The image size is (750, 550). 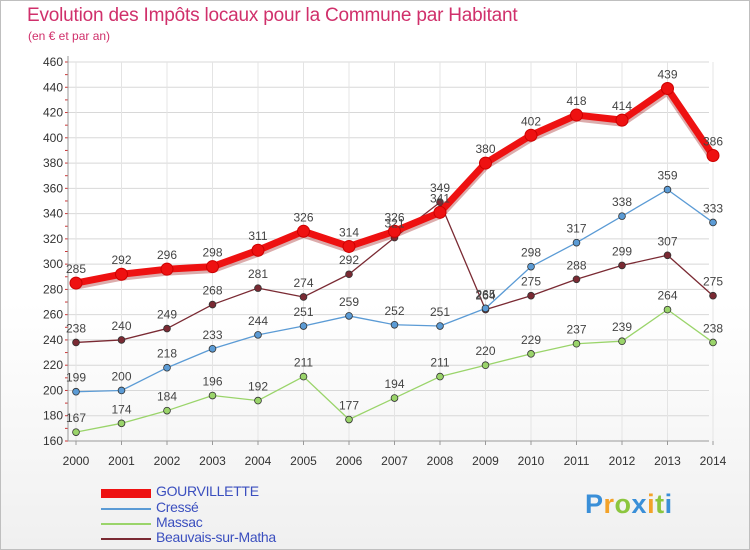 What do you see at coordinates (485, 149) in the screenshot?
I see `data-label-gourvillette-2009: 380` at bounding box center [485, 149].